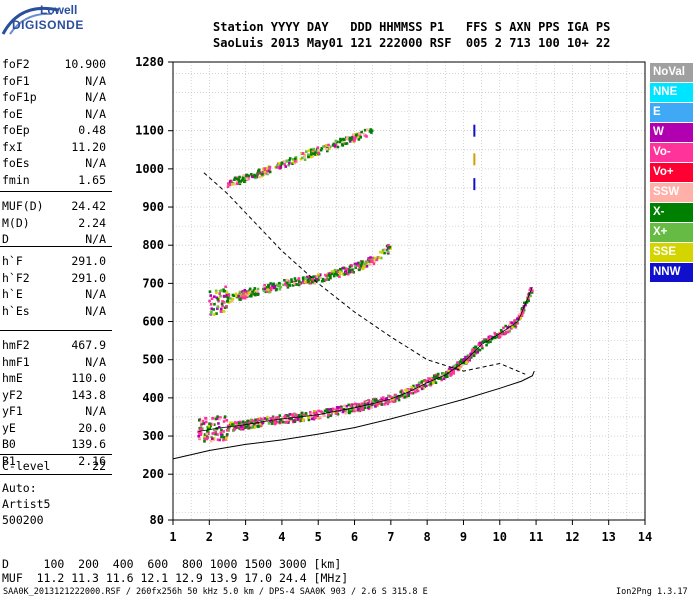  I want to click on legend-item-sse: SSE, so click(671, 252).